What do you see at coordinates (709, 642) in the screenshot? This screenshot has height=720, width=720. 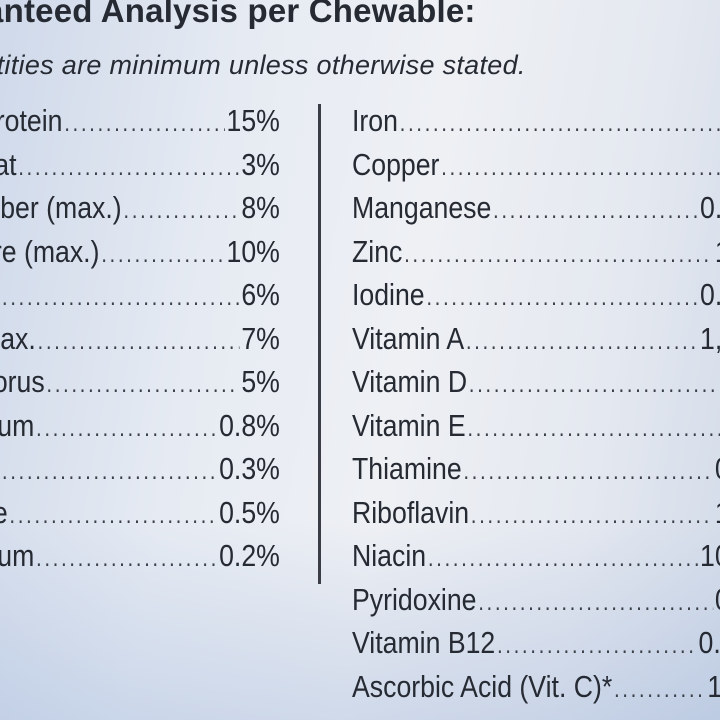 I see `nutrient-value: 0.5 r` at bounding box center [709, 642].